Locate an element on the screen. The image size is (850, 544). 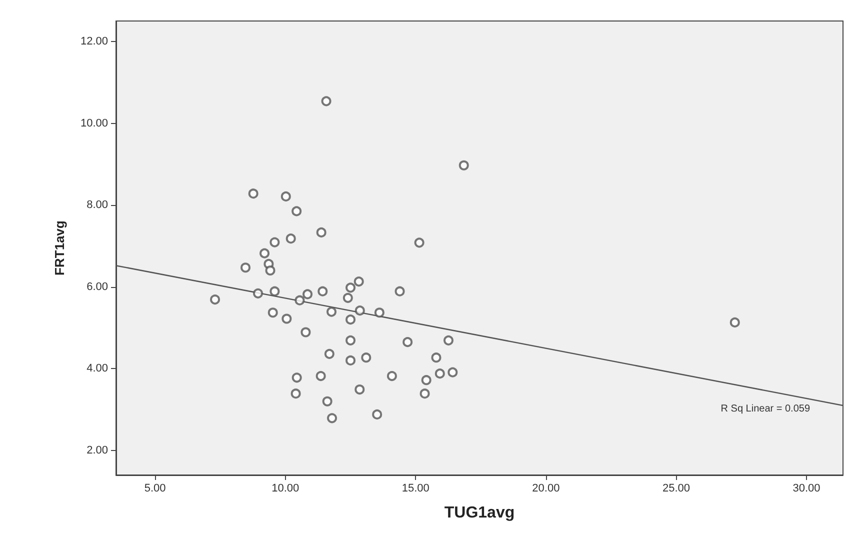
x-tick-label: 15.00 is located at coordinates (416, 488).